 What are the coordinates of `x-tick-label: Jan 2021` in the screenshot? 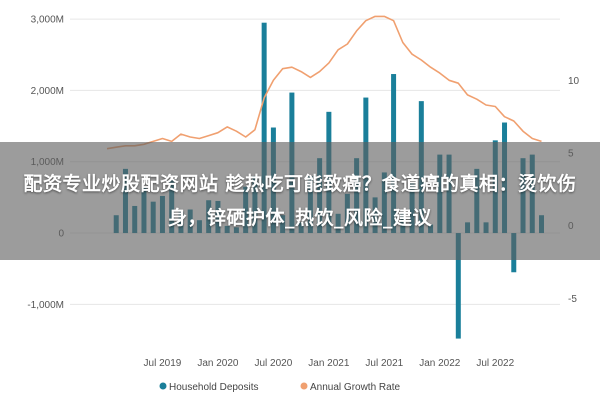 It's located at (329, 363).